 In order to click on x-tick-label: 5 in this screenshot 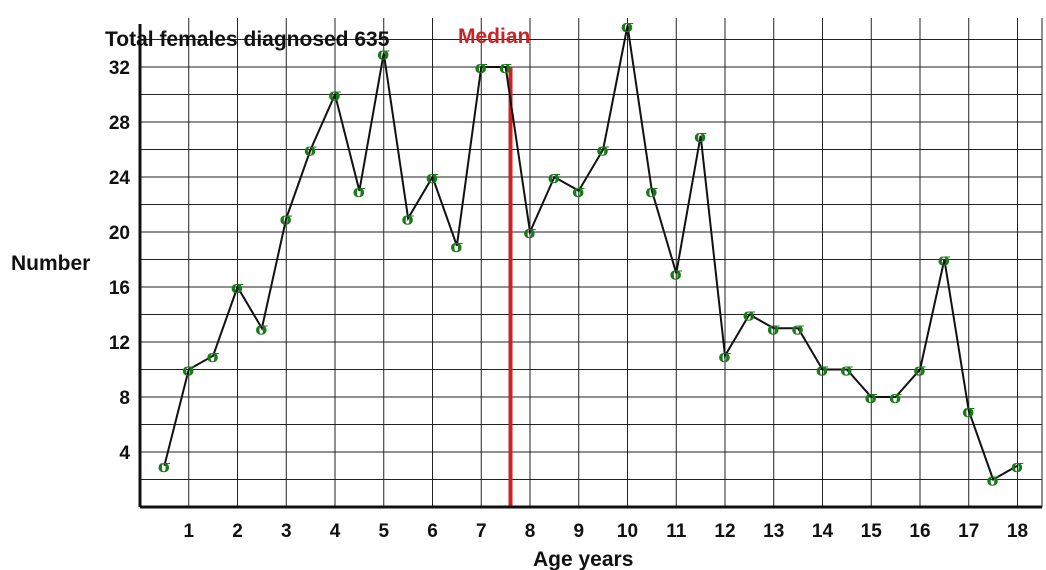, I will do `click(383, 531)`.